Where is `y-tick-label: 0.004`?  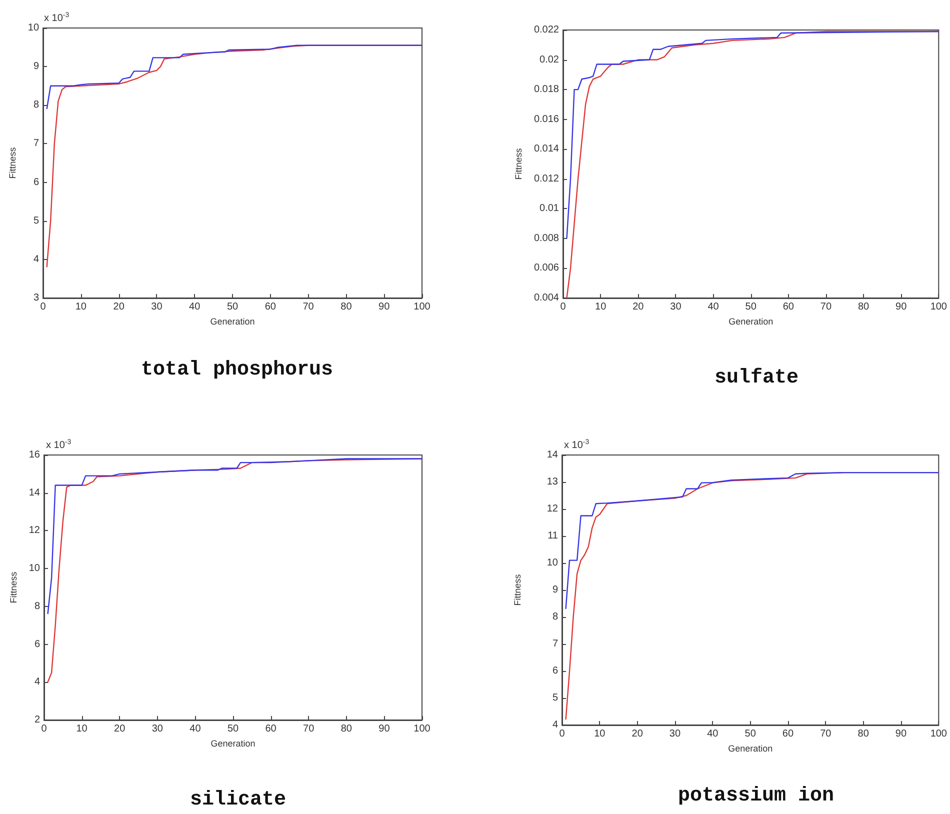
y-tick-label: 0.004 is located at coordinates (547, 298).